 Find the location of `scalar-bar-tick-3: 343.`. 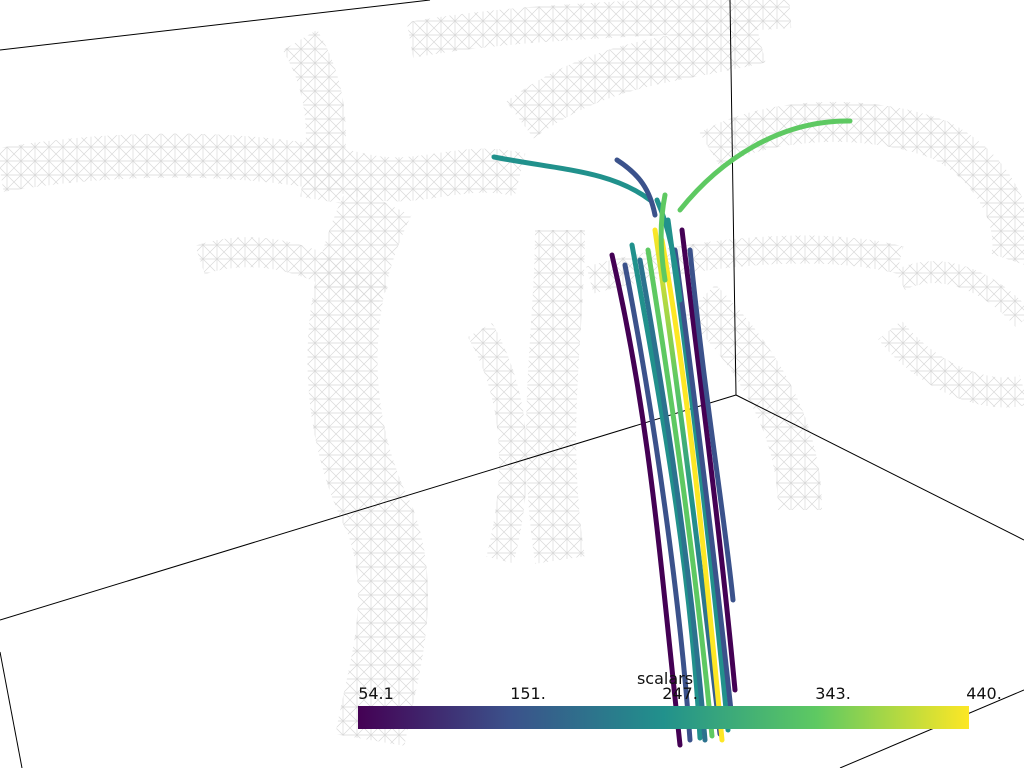

scalar-bar-tick-3: 343. is located at coordinates (833, 693).